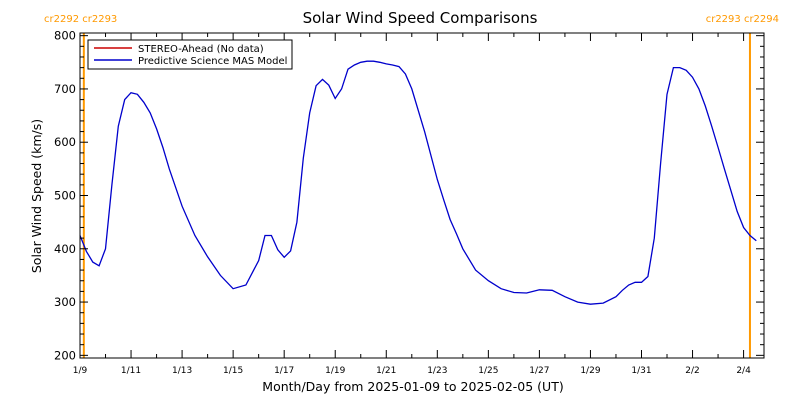 This screenshot has height=400, width=800. What do you see at coordinates (488, 371) in the screenshot?
I see `x-tick-label: 1/25` at bounding box center [488, 371].